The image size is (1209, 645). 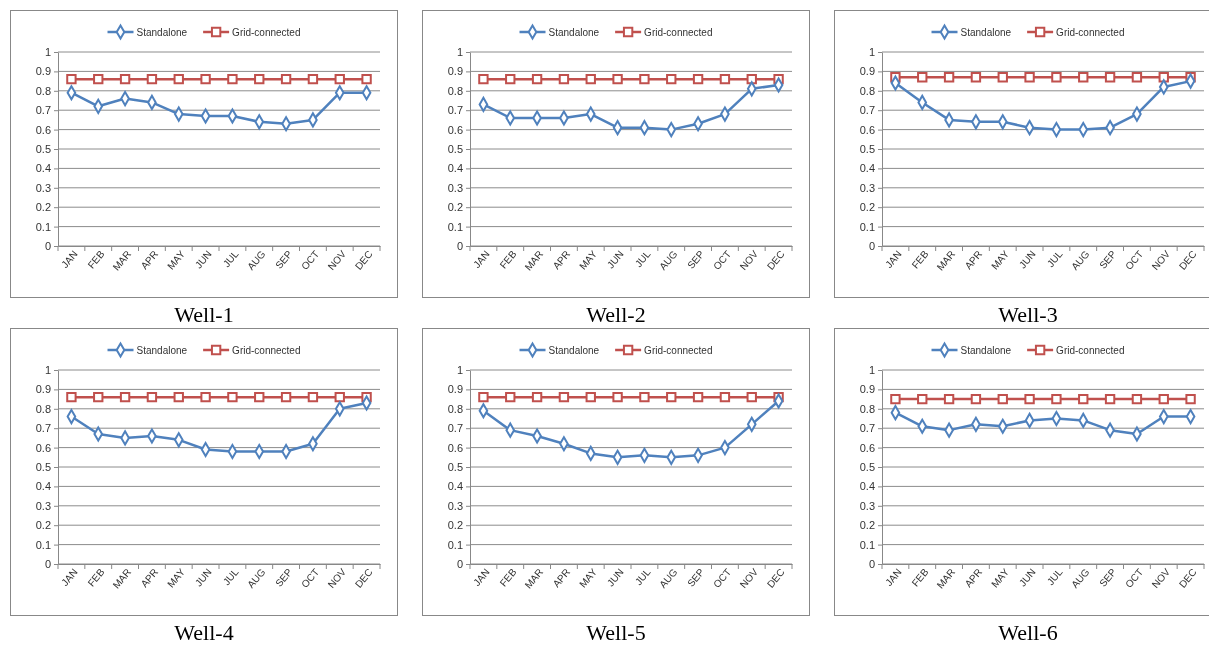 What do you see at coordinates (204, 315) in the screenshot?
I see `text: Well-1` at bounding box center [204, 315].